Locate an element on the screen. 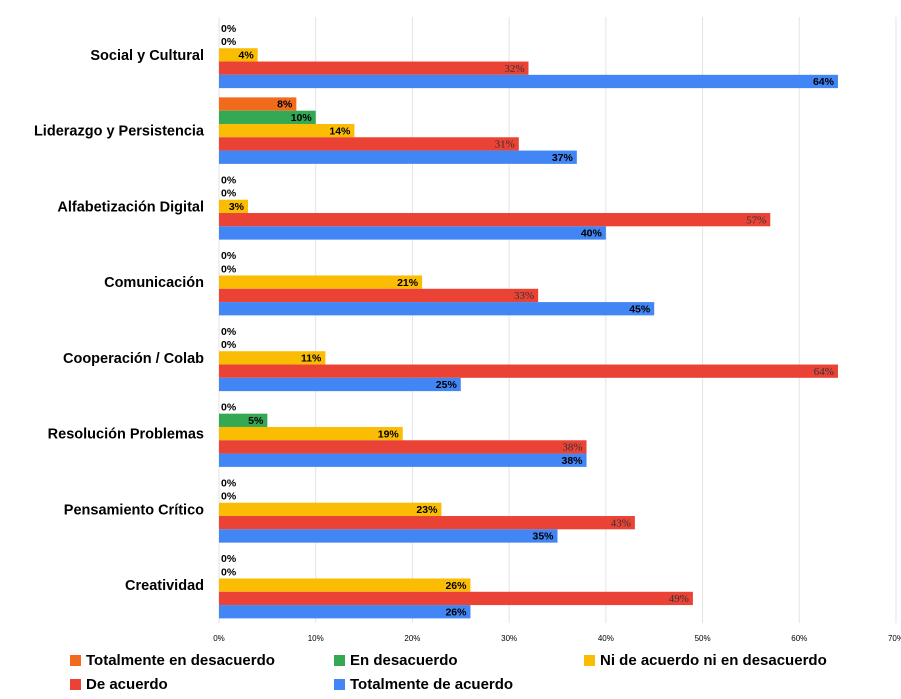 This screenshot has height=699, width=901. data-label: 45% is located at coordinates (640, 309).